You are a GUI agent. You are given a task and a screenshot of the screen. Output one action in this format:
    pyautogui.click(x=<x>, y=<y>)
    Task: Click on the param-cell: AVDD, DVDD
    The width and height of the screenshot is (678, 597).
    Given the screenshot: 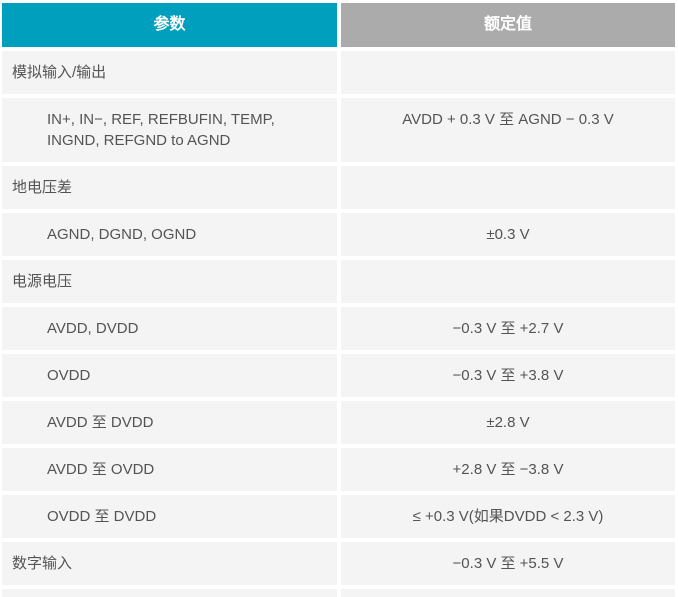 What is the action you would take?
    pyautogui.click(x=169, y=328)
    